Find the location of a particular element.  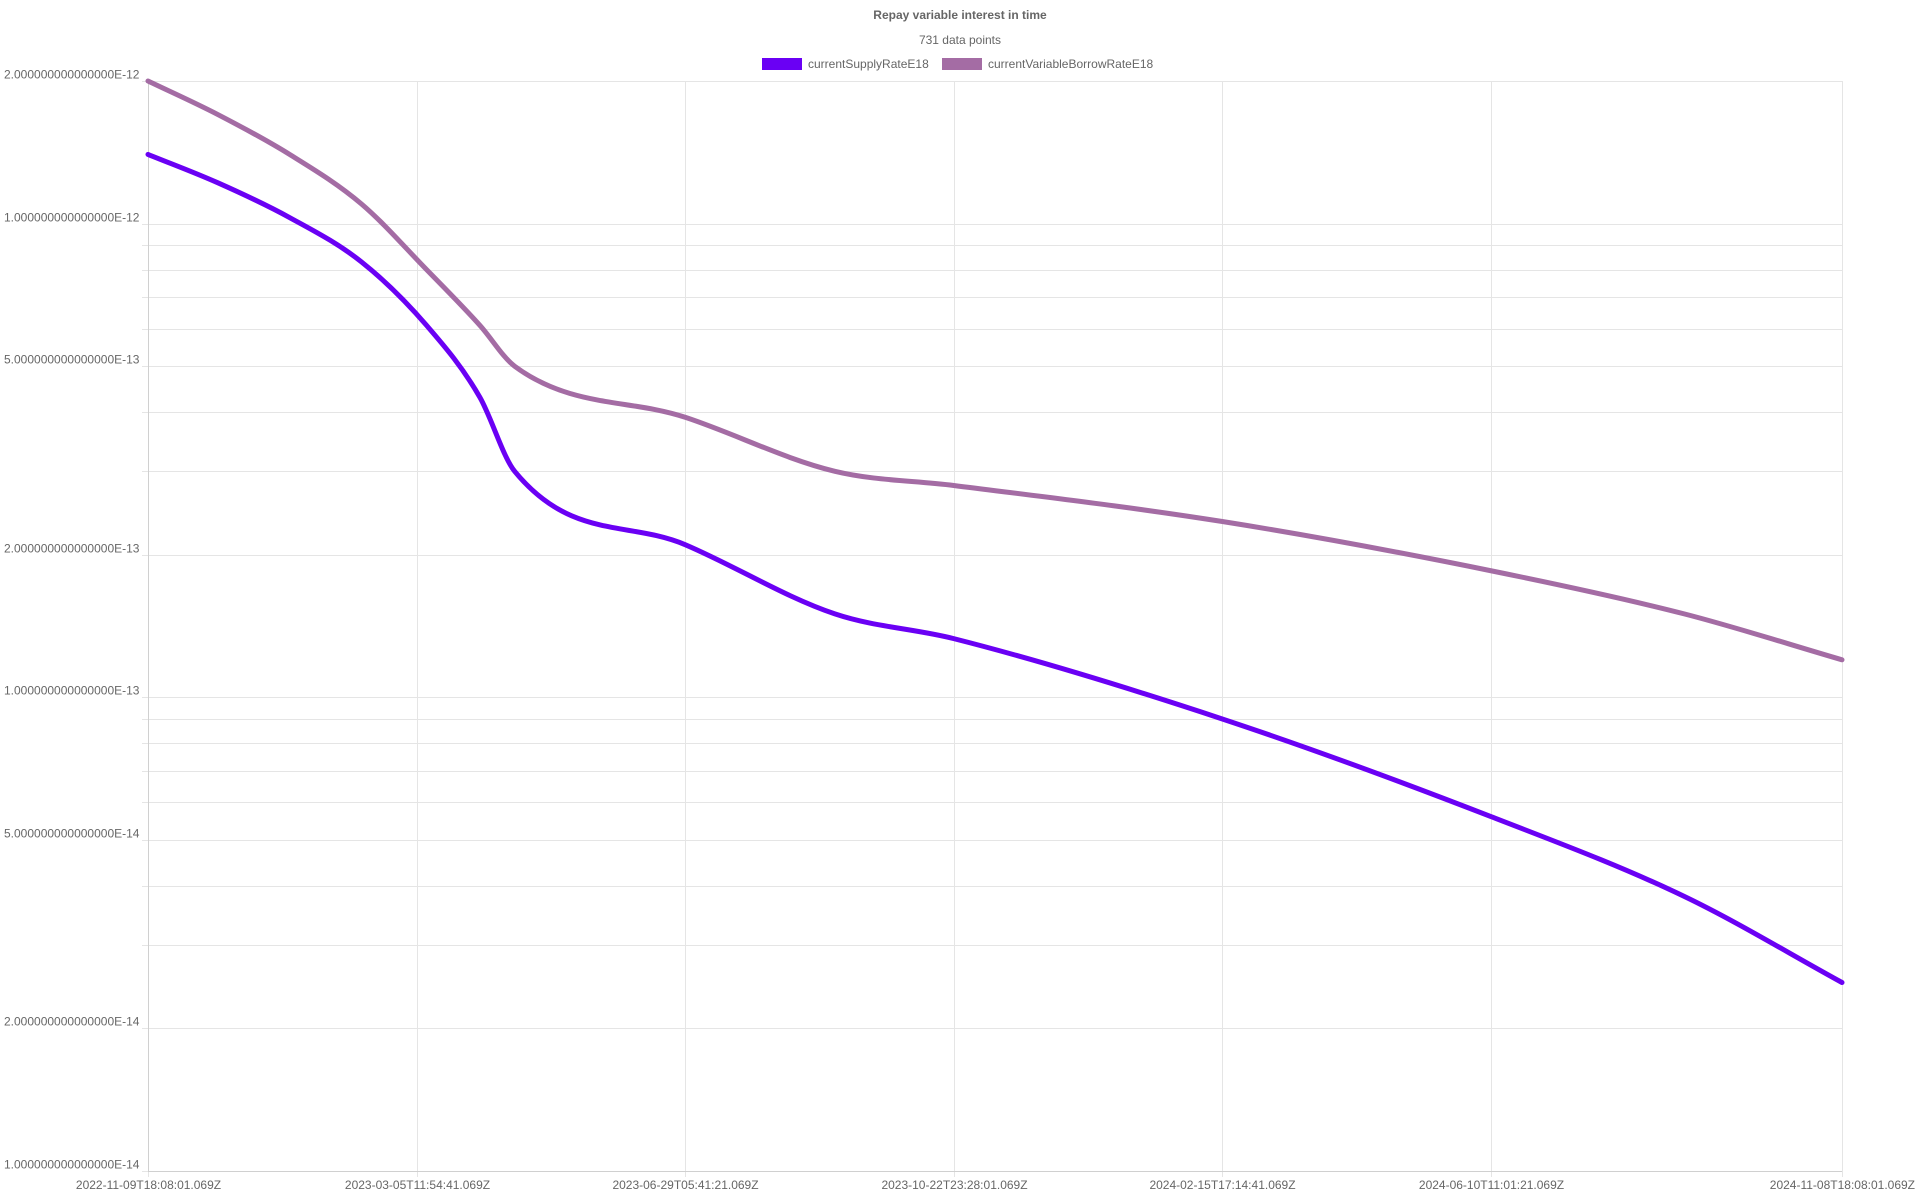

x-tick-label: 2024-02-15T17:14:41.069Z is located at coordinates (1222, 1185).